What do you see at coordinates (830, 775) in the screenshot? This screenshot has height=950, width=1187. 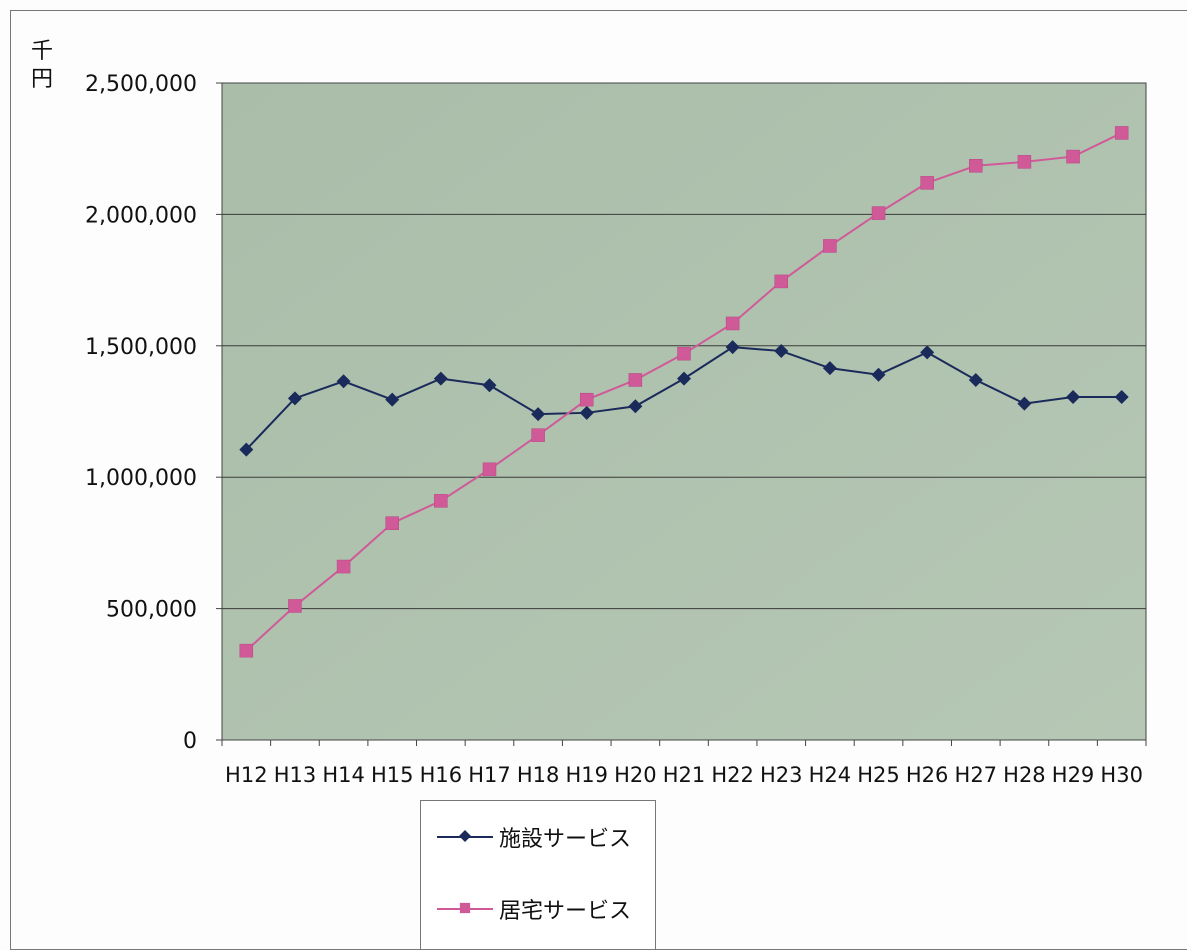 I see `x-tick-label: H24` at bounding box center [830, 775].